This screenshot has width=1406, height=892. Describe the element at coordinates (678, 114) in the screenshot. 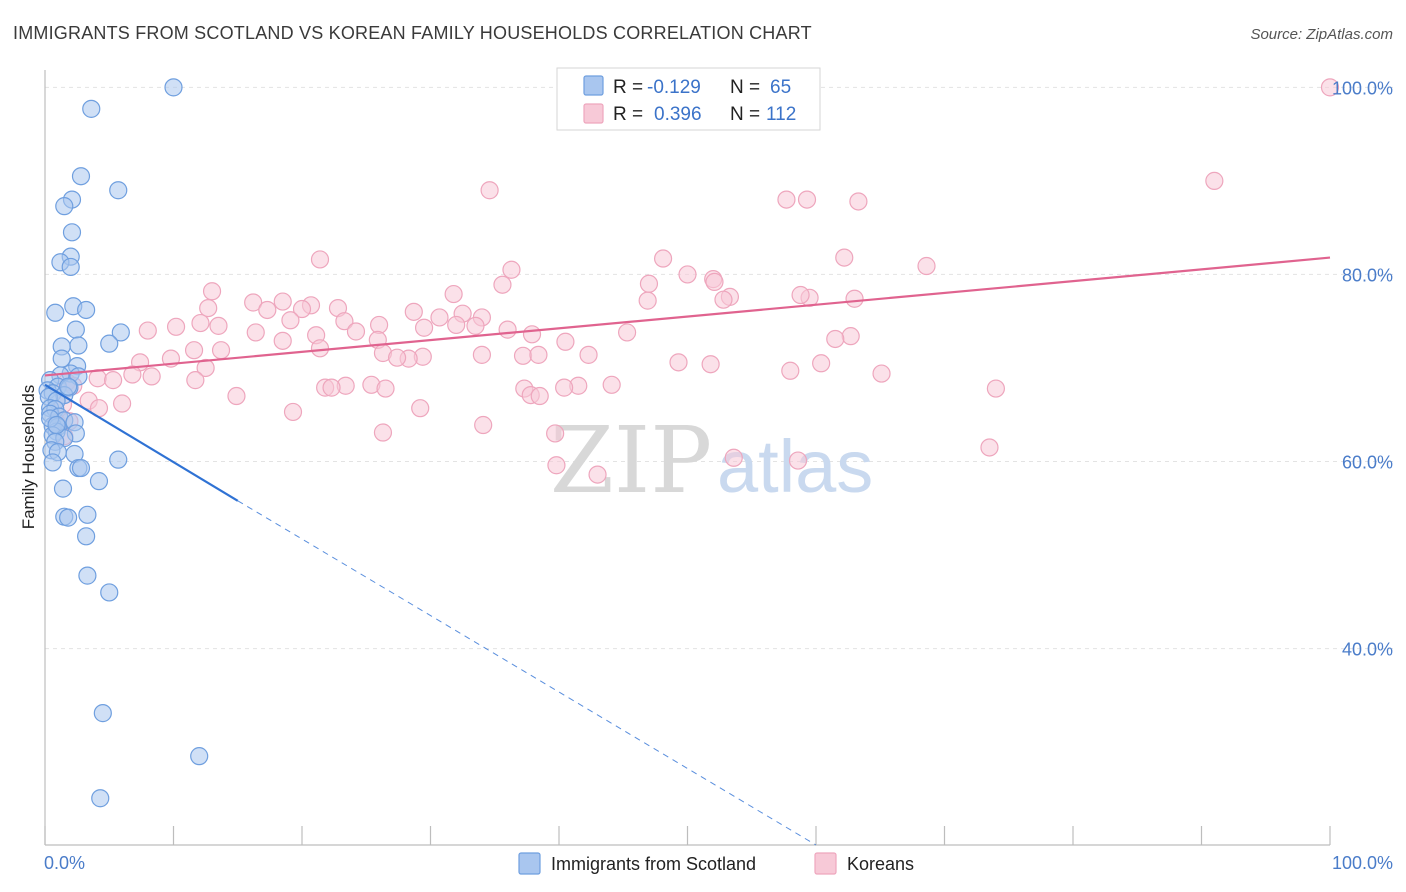

I see `legend-r-value-koreans: 0.396` at that location.